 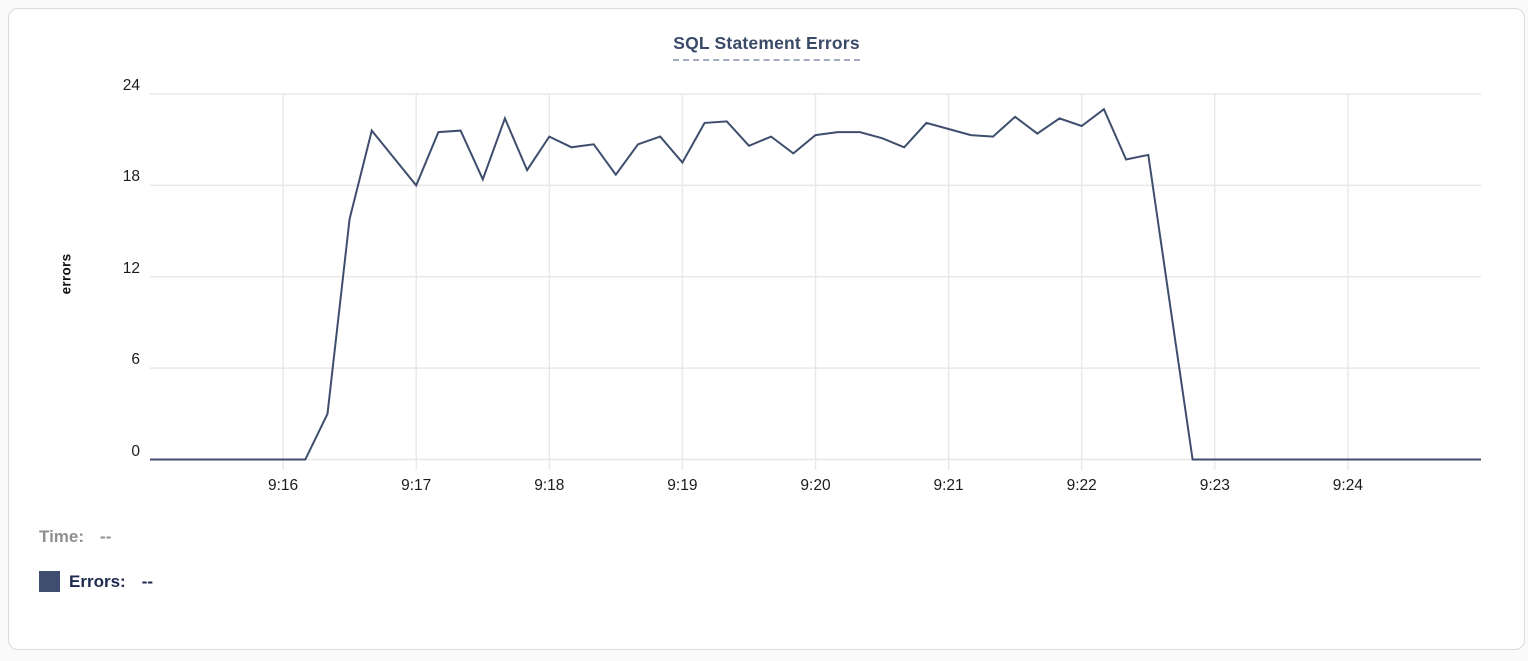 I want to click on legend-time-row: Time: --, so click(x=96, y=537).